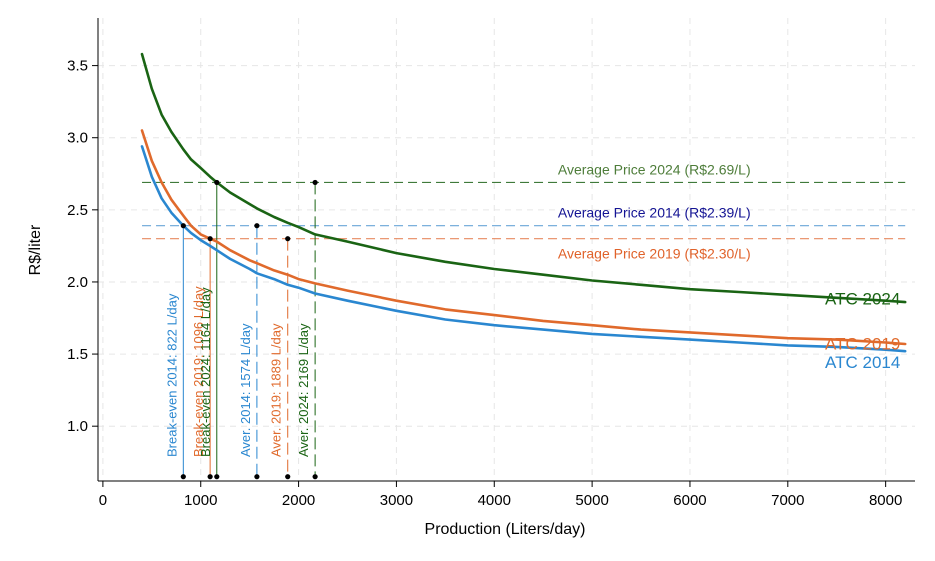  I want to click on vertical-line-label-4: Aver. 2014: 1574 L/day, so click(245, 390).